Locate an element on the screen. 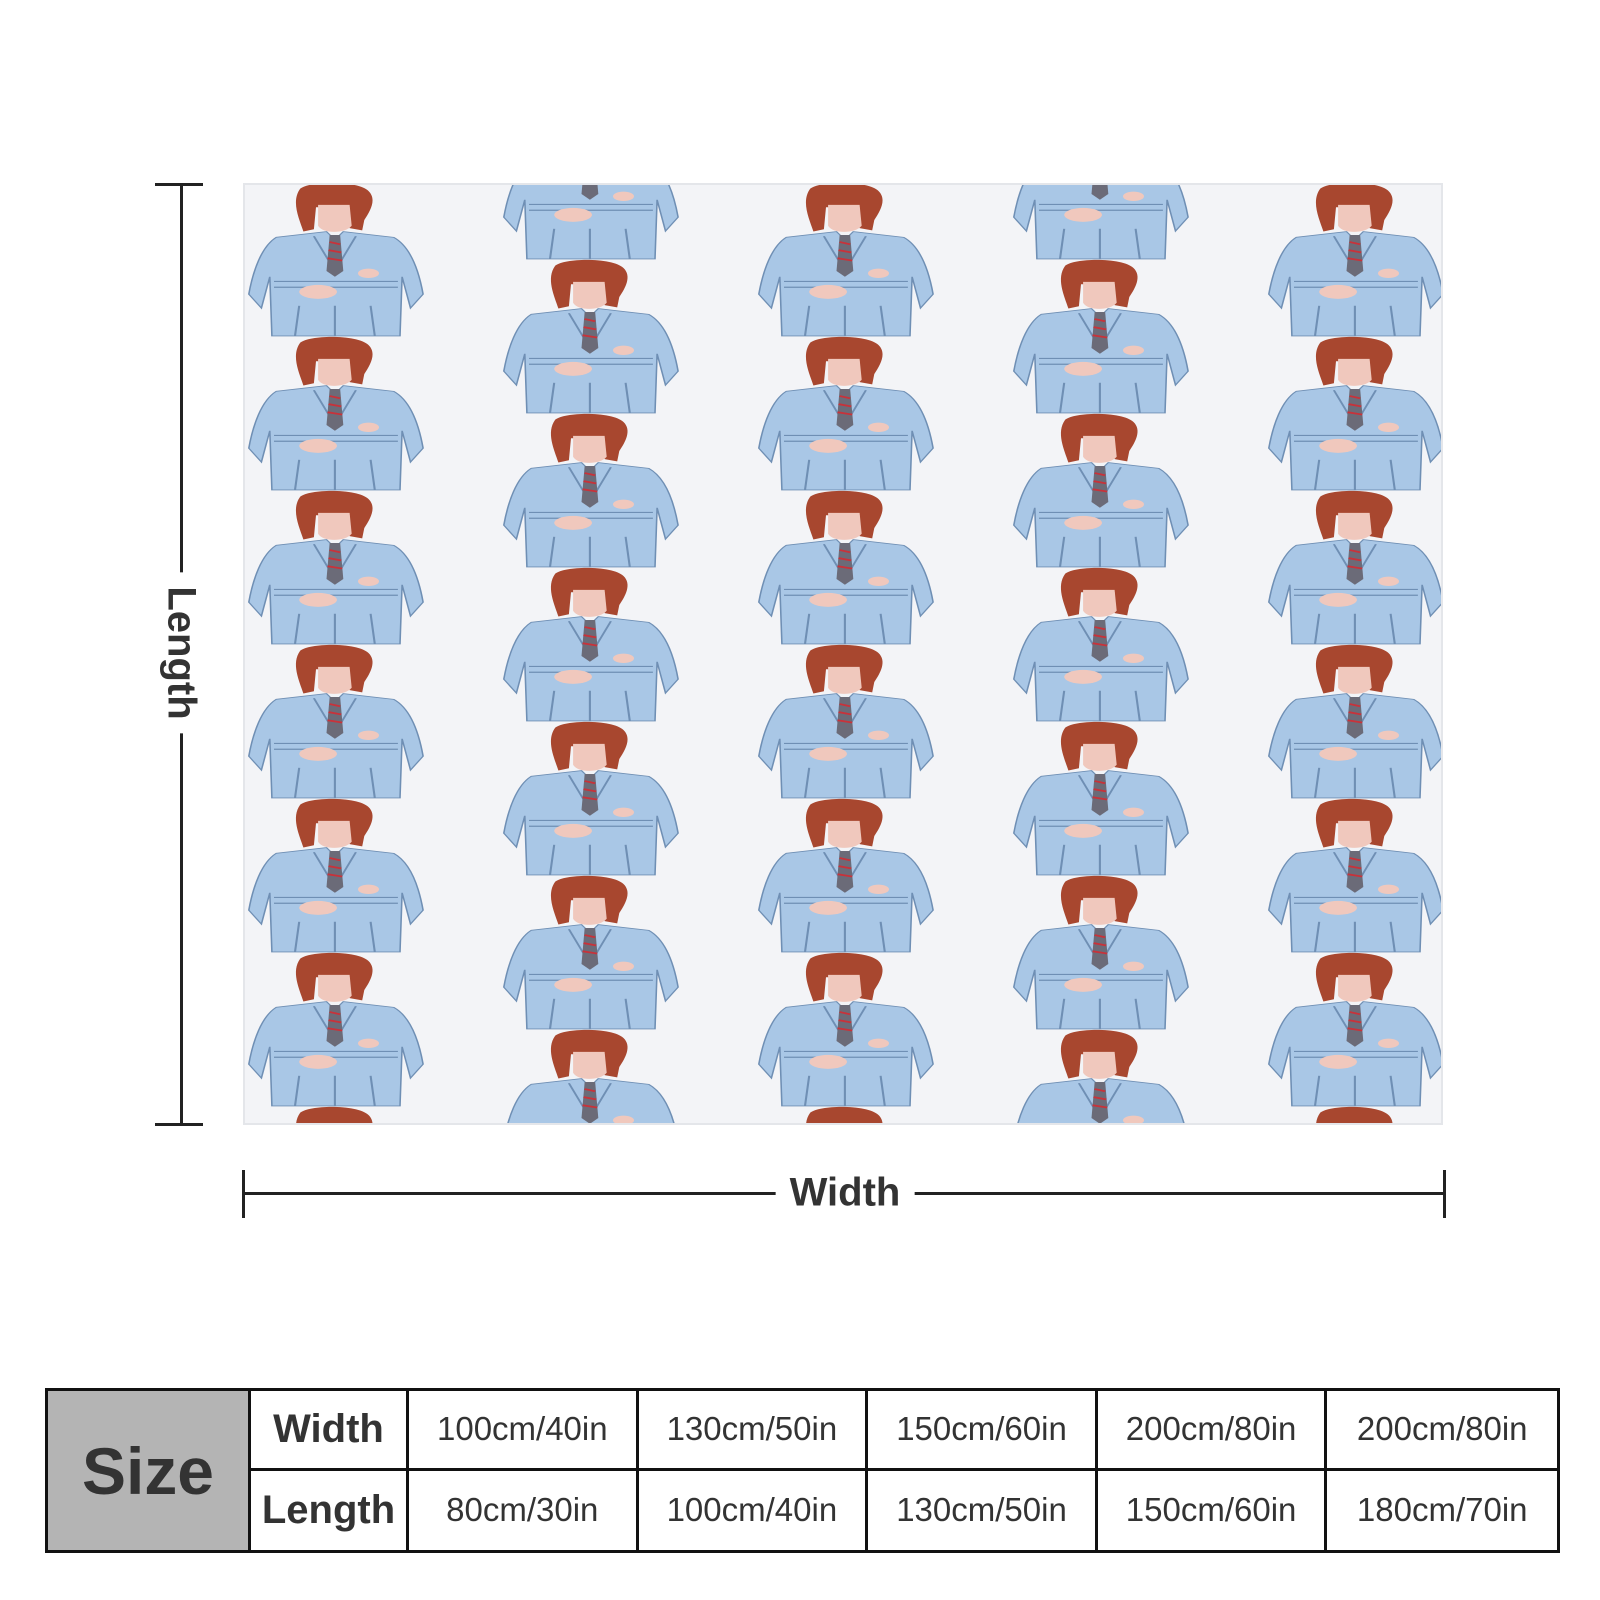 Image resolution: width=1600 pixels, height=1600 pixels. length-cell: 100cm/40in is located at coordinates (754, 1510).